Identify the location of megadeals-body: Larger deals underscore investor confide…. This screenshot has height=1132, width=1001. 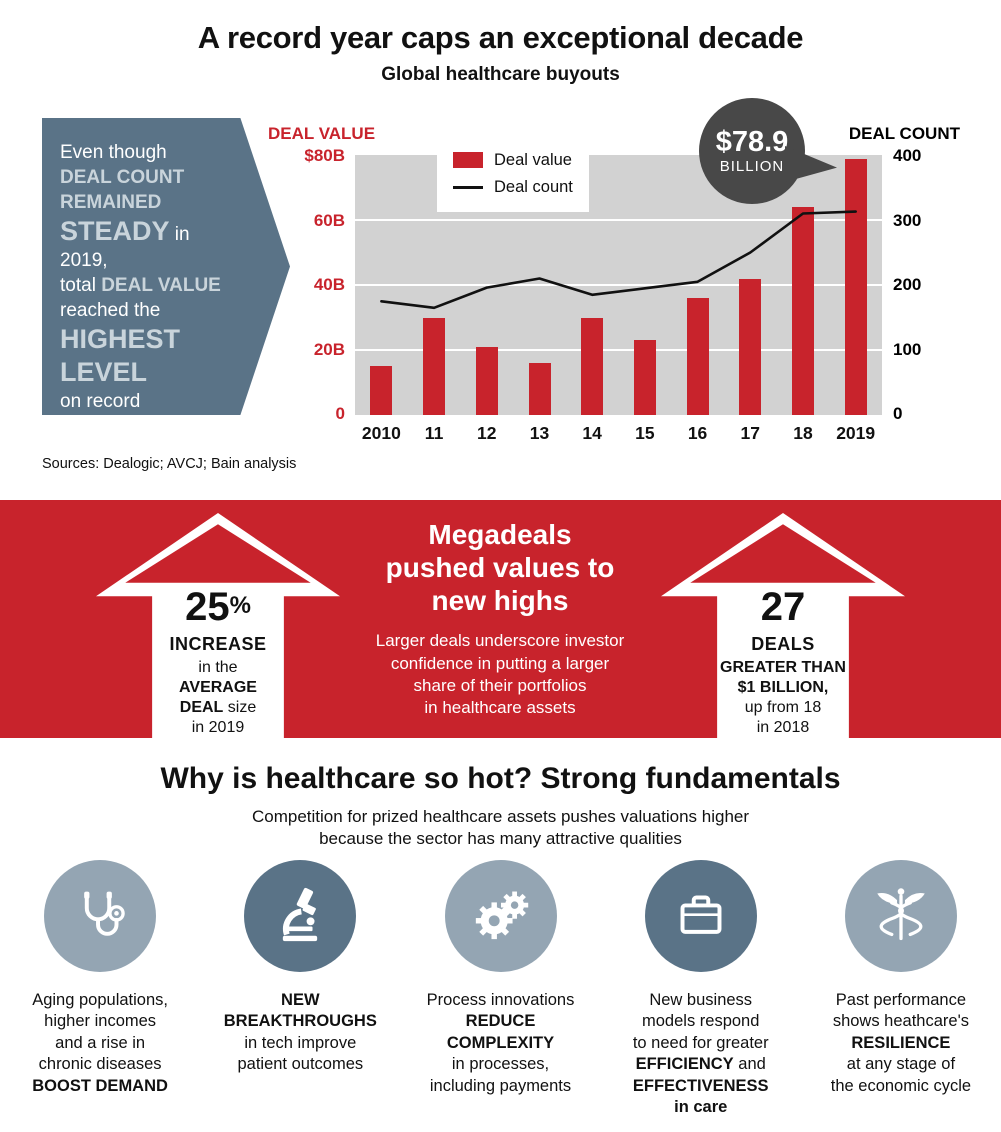
(500, 674).